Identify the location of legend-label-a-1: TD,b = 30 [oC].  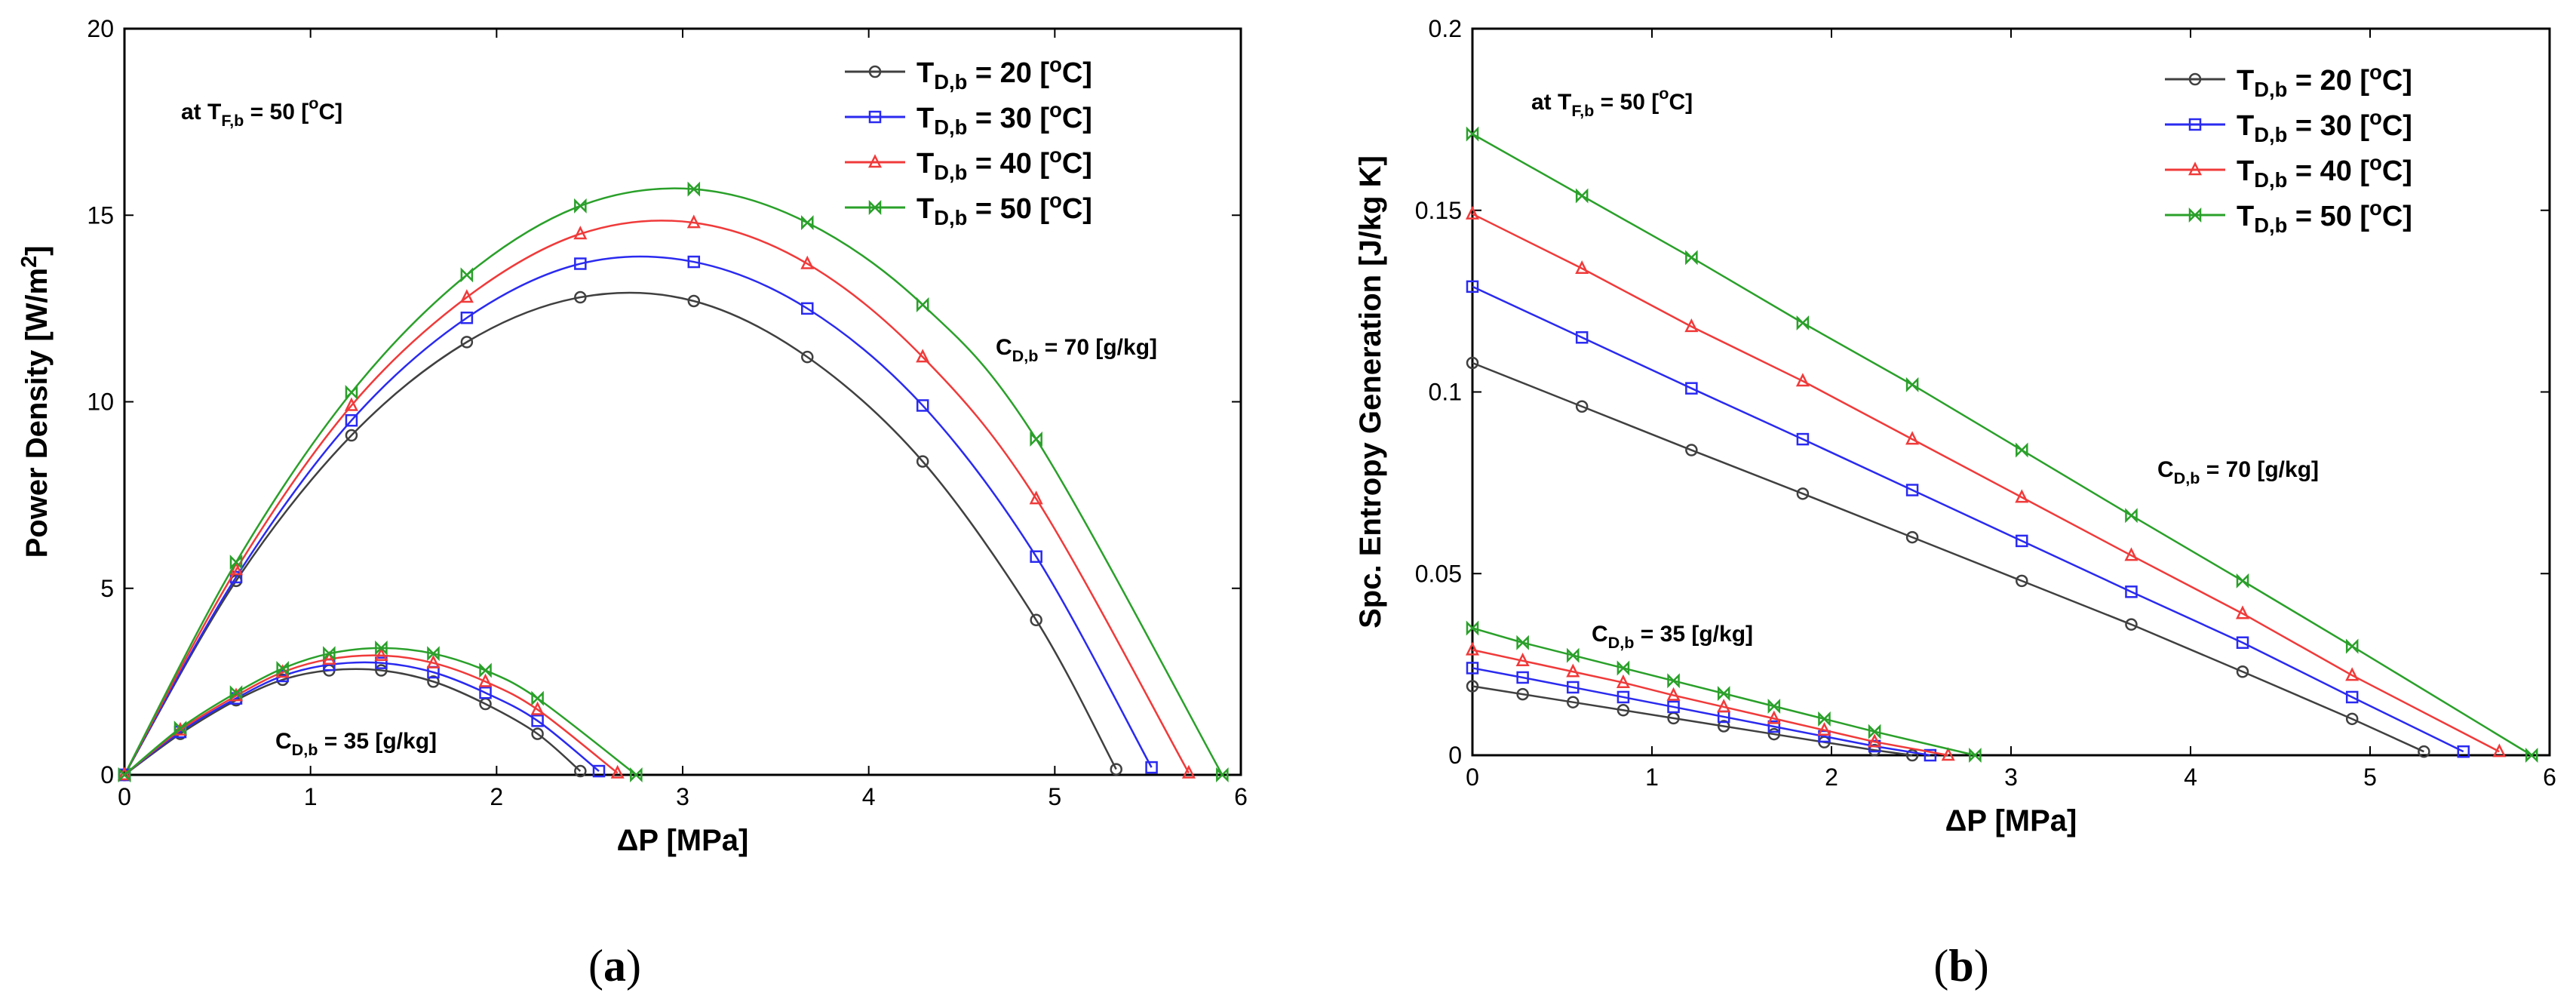
(1004, 118).